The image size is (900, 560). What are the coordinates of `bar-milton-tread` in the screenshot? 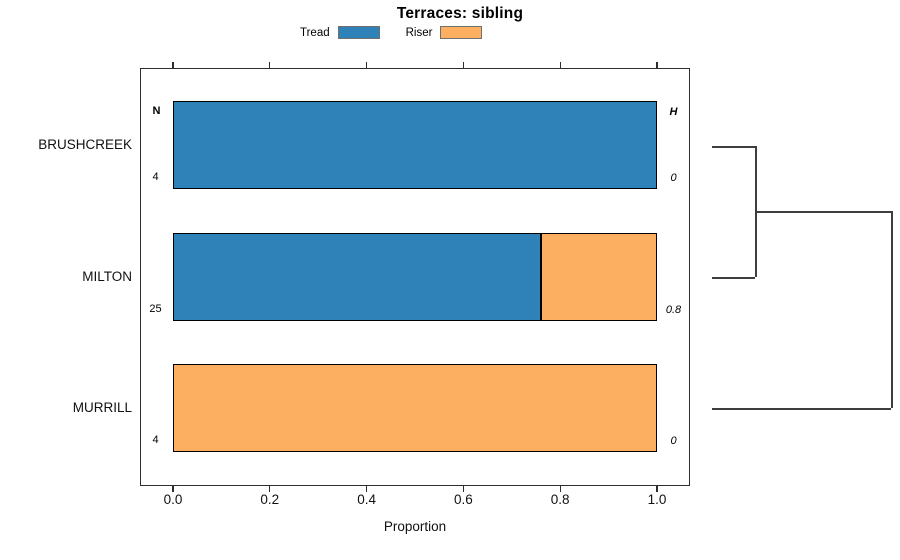 It's located at (357, 277).